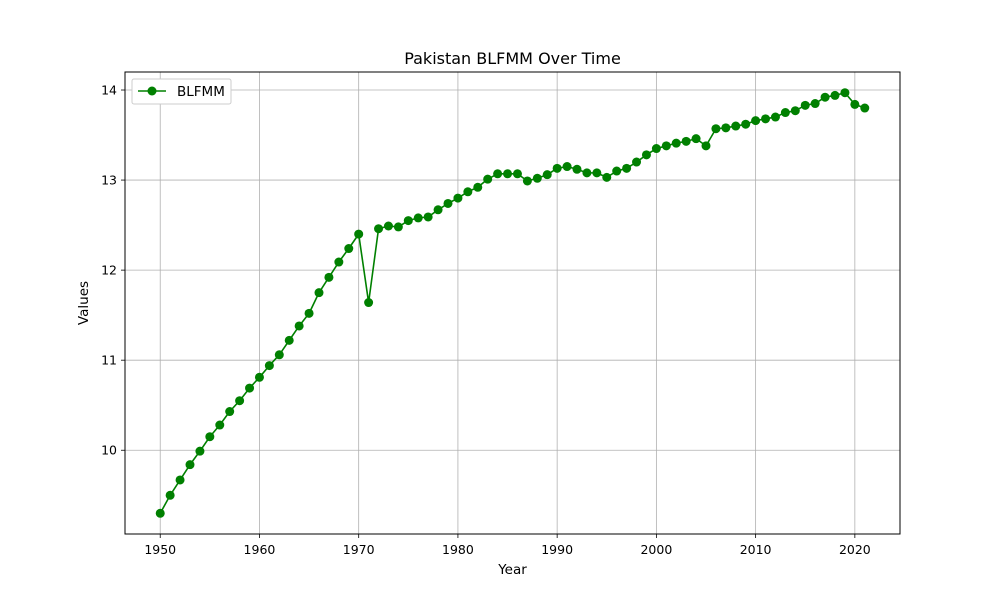 This screenshot has width=1000, height=600. I want to click on x-tick-label: 2000, so click(656, 549).